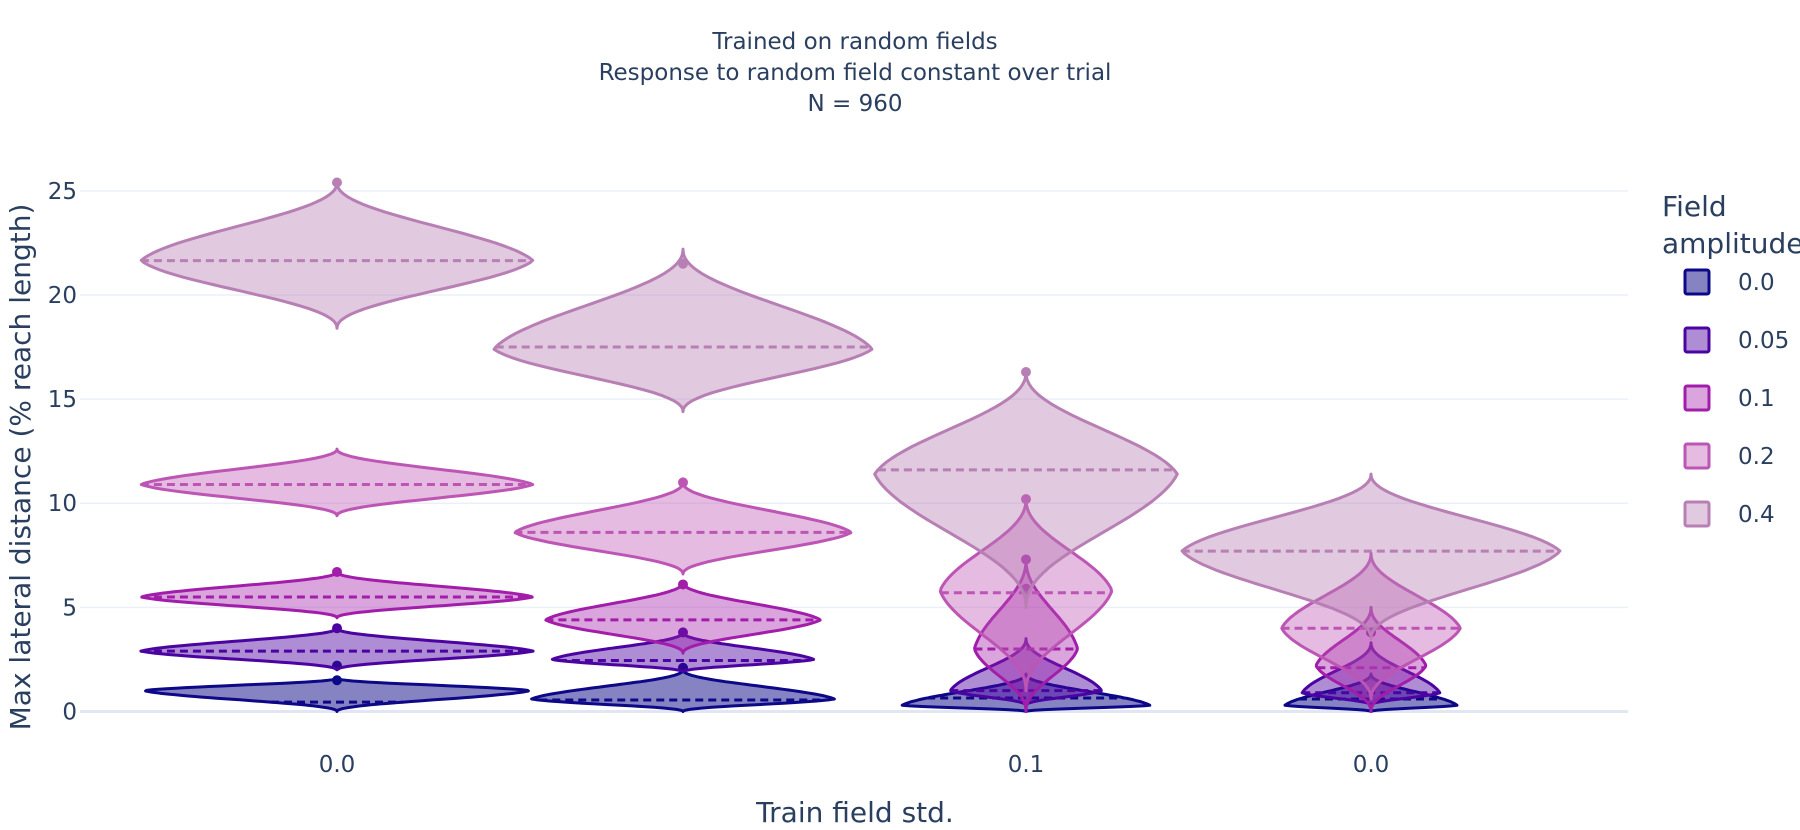 The height and width of the screenshot is (830, 1800). What do you see at coordinates (854, 812) in the screenshot?
I see `x-axis-title: Train field std.` at bounding box center [854, 812].